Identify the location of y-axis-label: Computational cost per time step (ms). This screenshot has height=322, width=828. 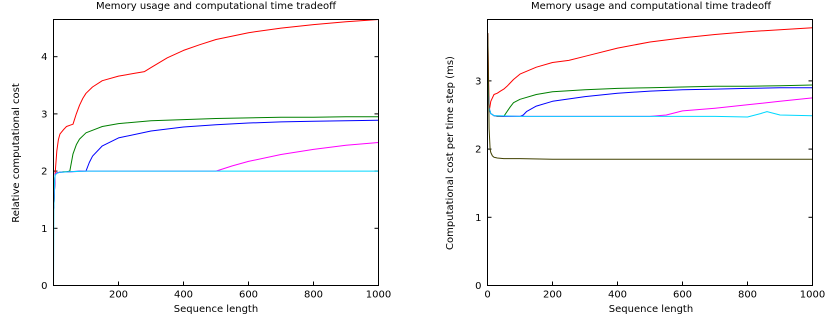
(450, 153).